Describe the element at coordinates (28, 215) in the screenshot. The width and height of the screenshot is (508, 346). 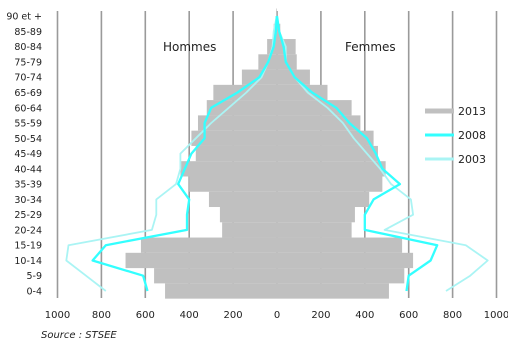
I see `age-label: 25-29` at that location.